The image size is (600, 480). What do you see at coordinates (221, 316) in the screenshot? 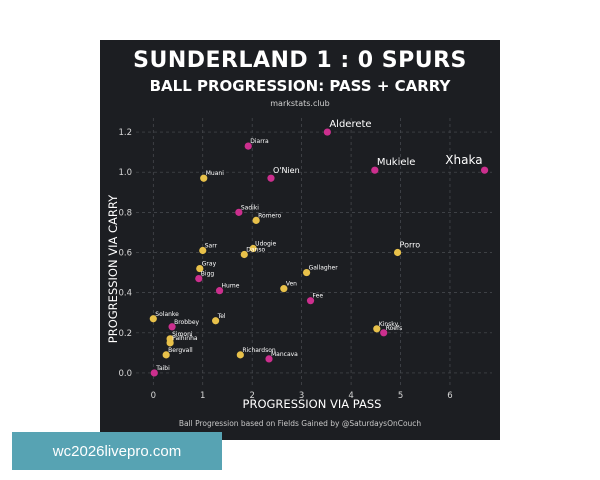
I see `point-label: Tel` at bounding box center [221, 316].